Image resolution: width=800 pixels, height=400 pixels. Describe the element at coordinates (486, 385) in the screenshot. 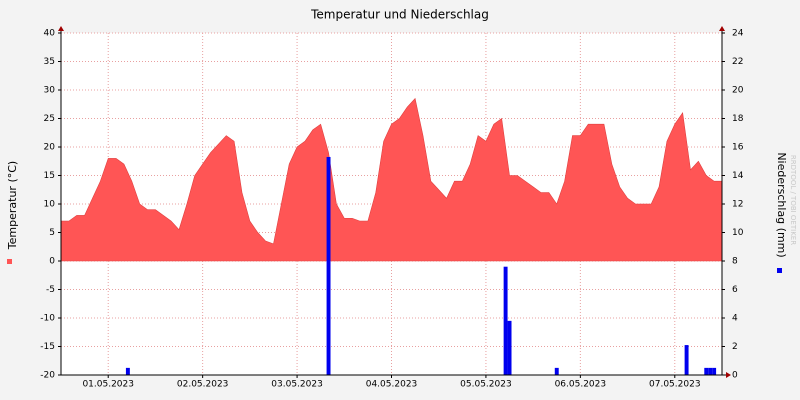

I see `x-tick-label: 05.05.2023` at that location.